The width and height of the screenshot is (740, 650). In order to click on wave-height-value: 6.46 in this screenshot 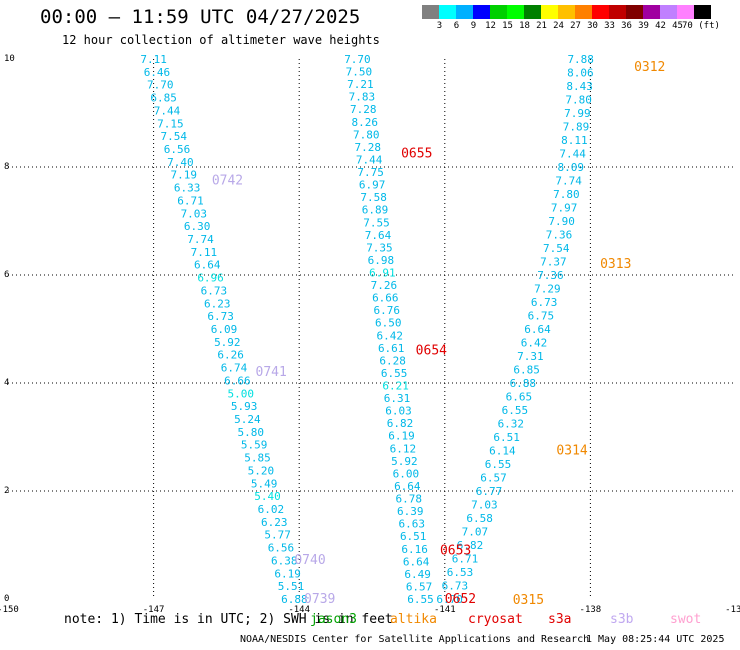, I will do `click(157, 72)`.